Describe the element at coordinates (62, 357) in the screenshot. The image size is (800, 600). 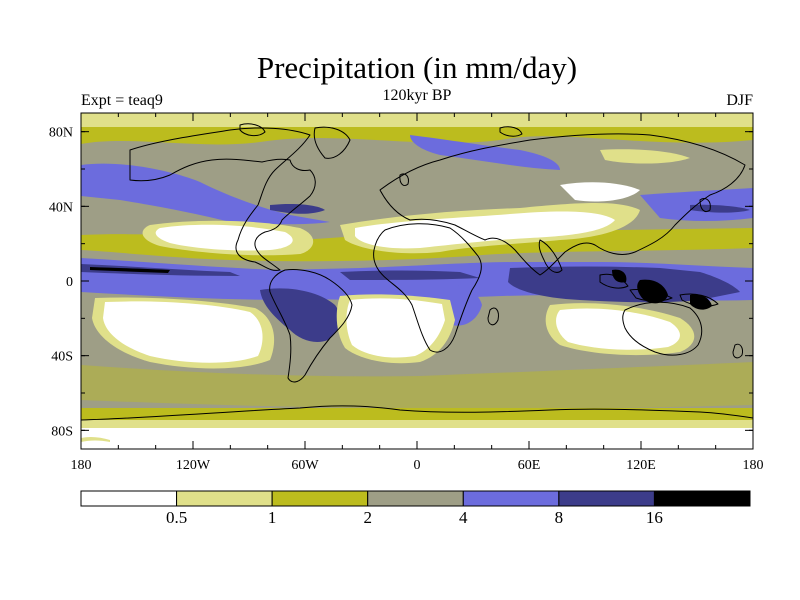
I see `y-tick-label: 40S` at that location.